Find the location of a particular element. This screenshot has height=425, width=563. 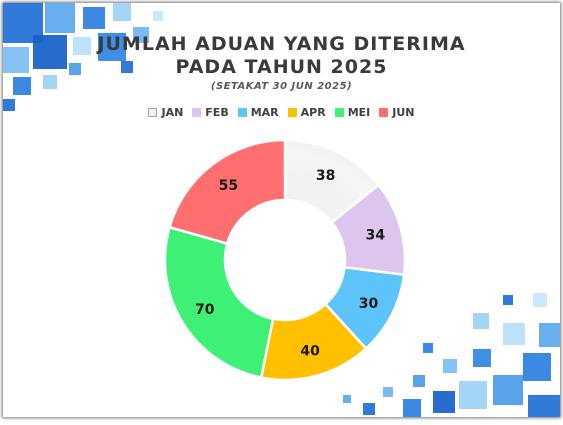

legend-item-mei: MEI is located at coordinates (352, 112).